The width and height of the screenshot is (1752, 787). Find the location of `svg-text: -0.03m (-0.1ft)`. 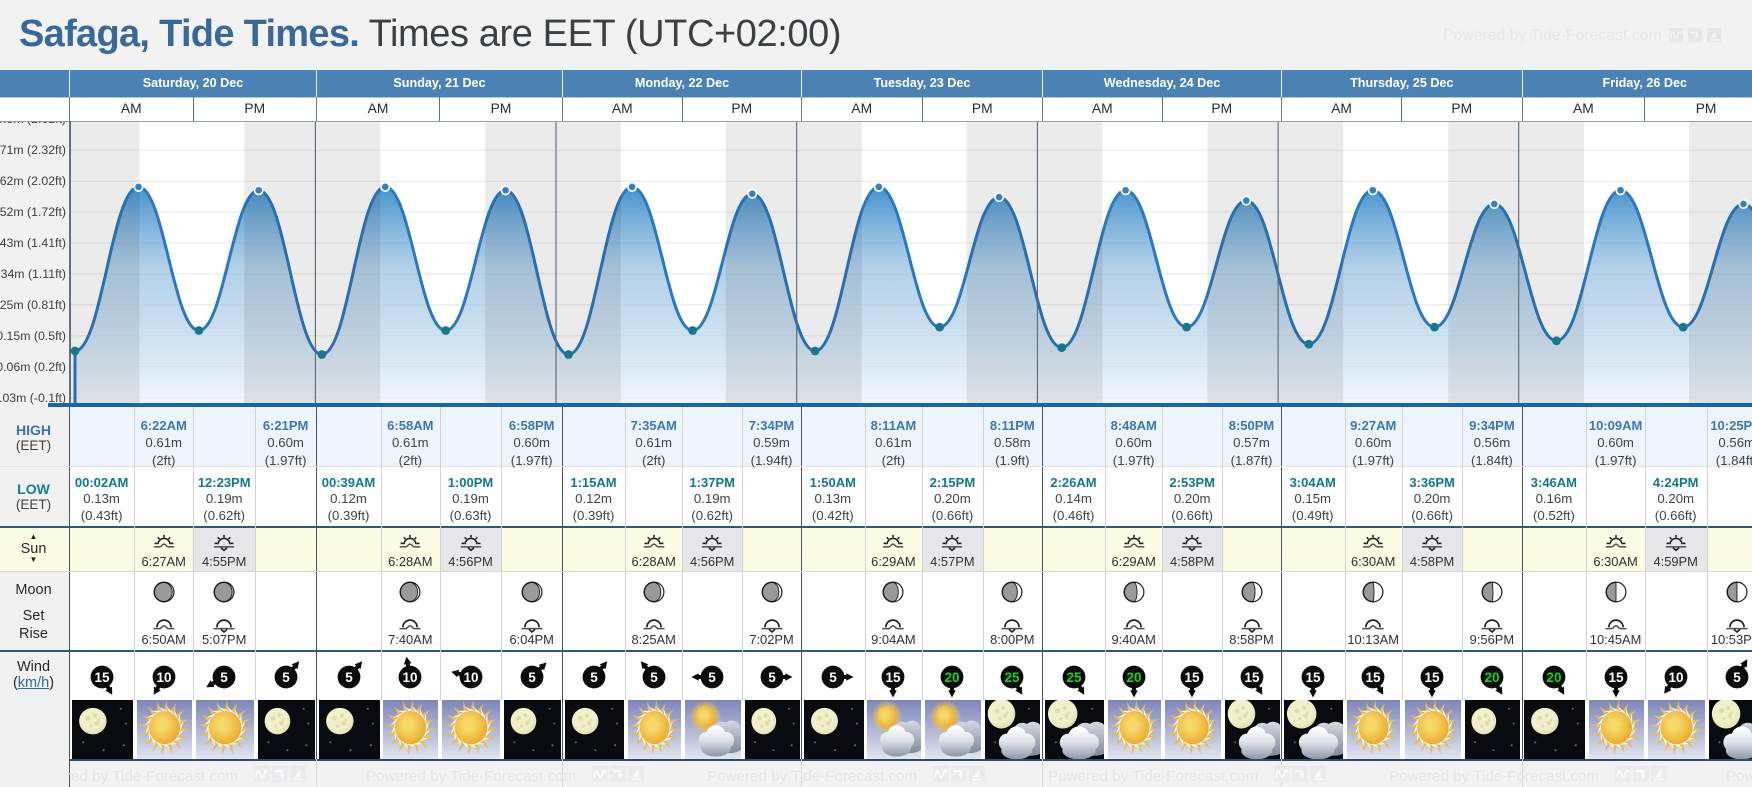

svg-text: -0.03m (-0.1ft) is located at coordinates (33, 397).